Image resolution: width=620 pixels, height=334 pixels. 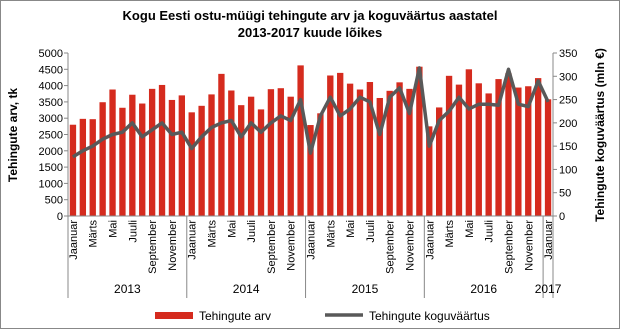 What do you see at coordinates (174, 315) in the screenshot?
I see `legend-swatch` at bounding box center [174, 315].